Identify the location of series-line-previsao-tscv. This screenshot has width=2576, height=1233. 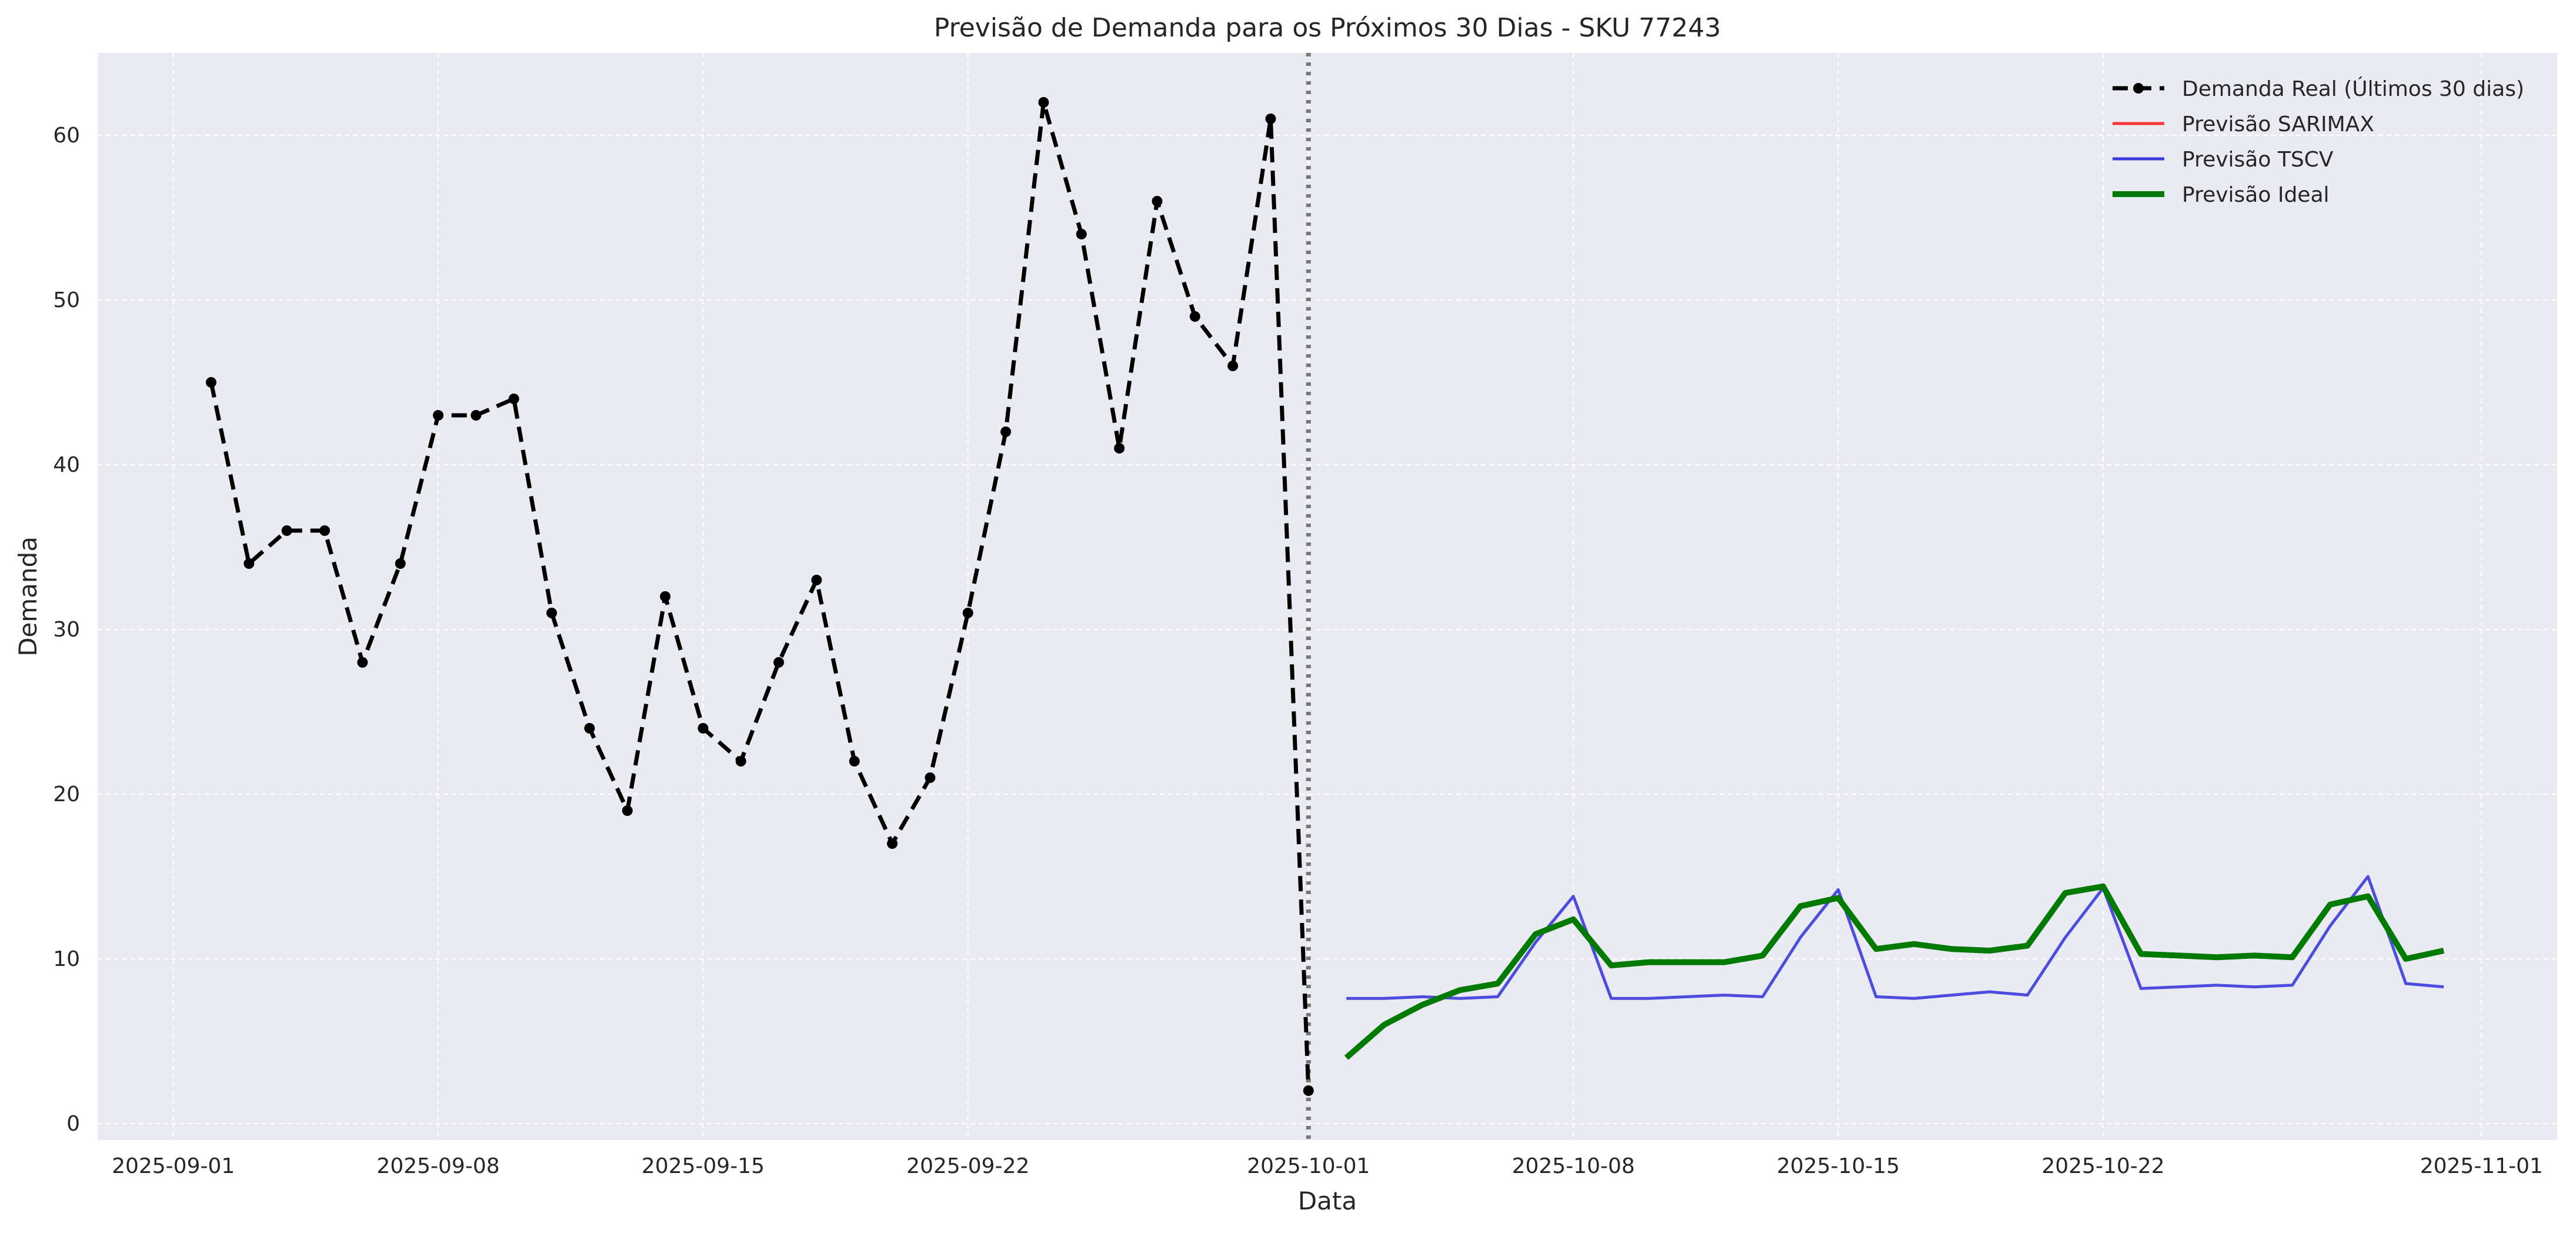
(1895, 937).